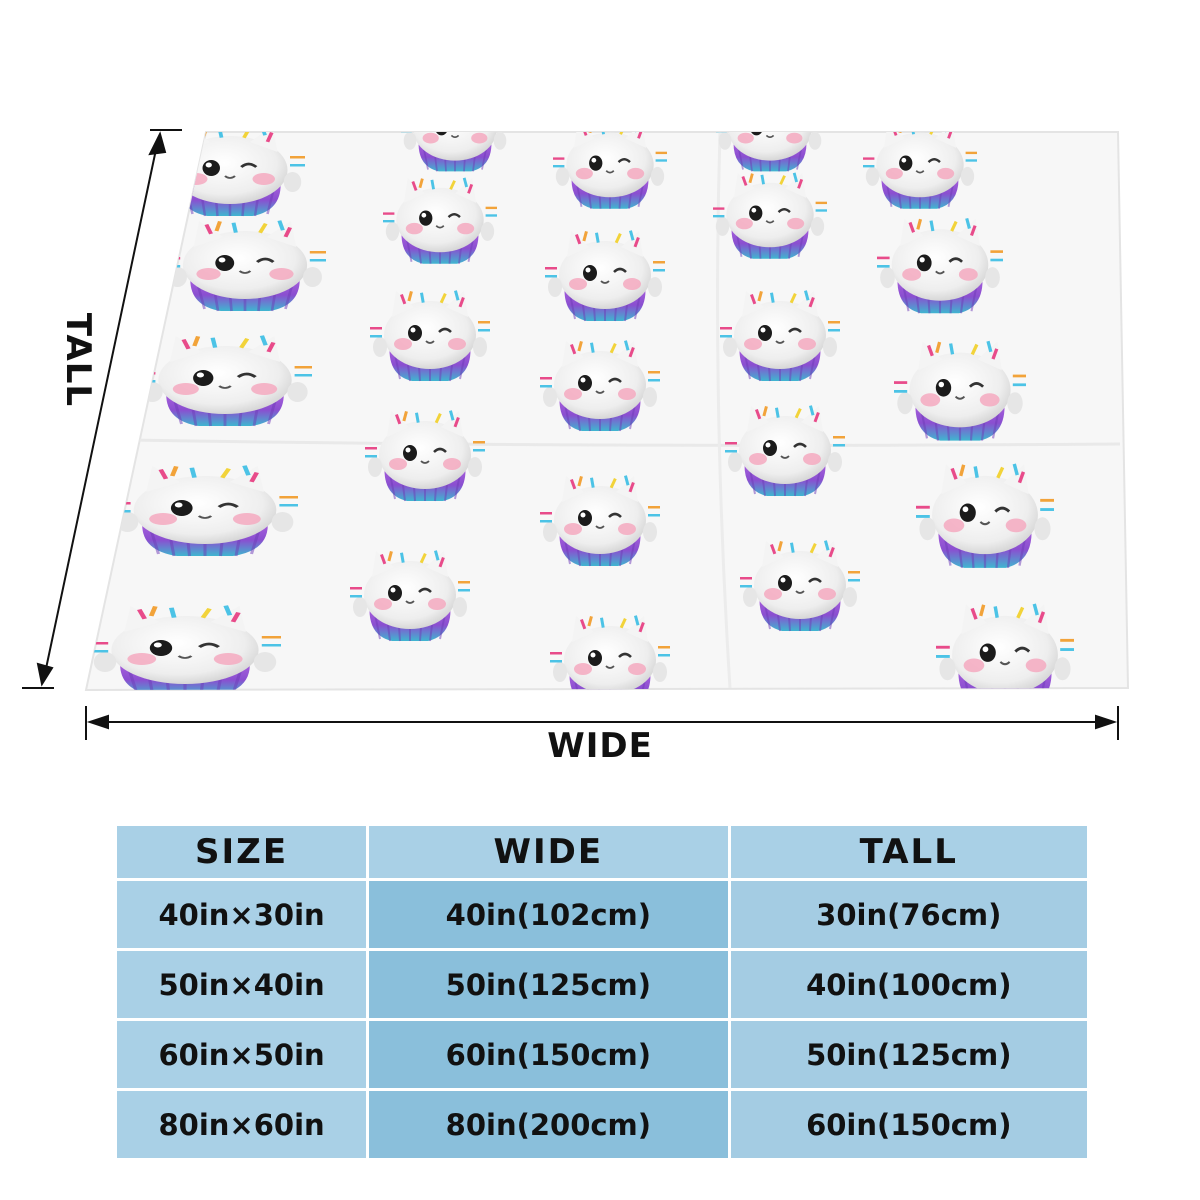 The width and height of the screenshot is (1200, 1200). What do you see at coordinates (908, 984) in the screenshot?
I see `cell-tall: 40in(100cm)` at bounding box center [908, 984].